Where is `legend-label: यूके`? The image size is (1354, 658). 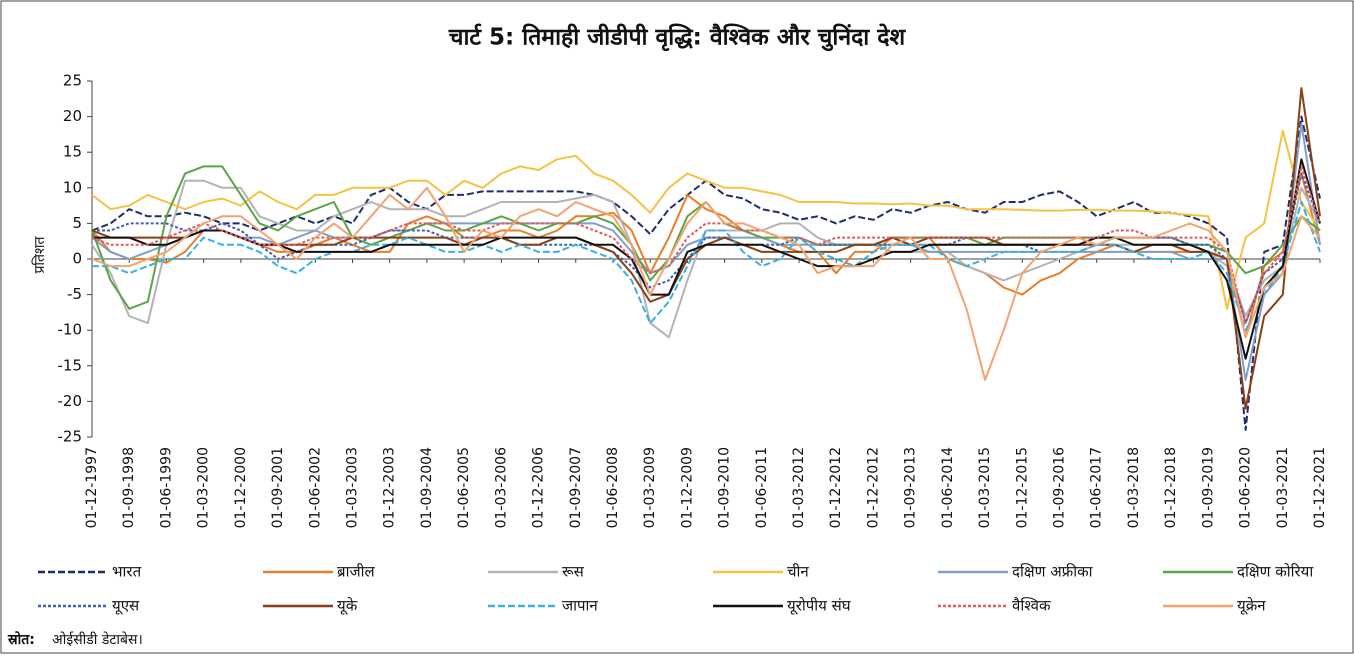
legend-label: यूके is located at coordinates (347, 606).